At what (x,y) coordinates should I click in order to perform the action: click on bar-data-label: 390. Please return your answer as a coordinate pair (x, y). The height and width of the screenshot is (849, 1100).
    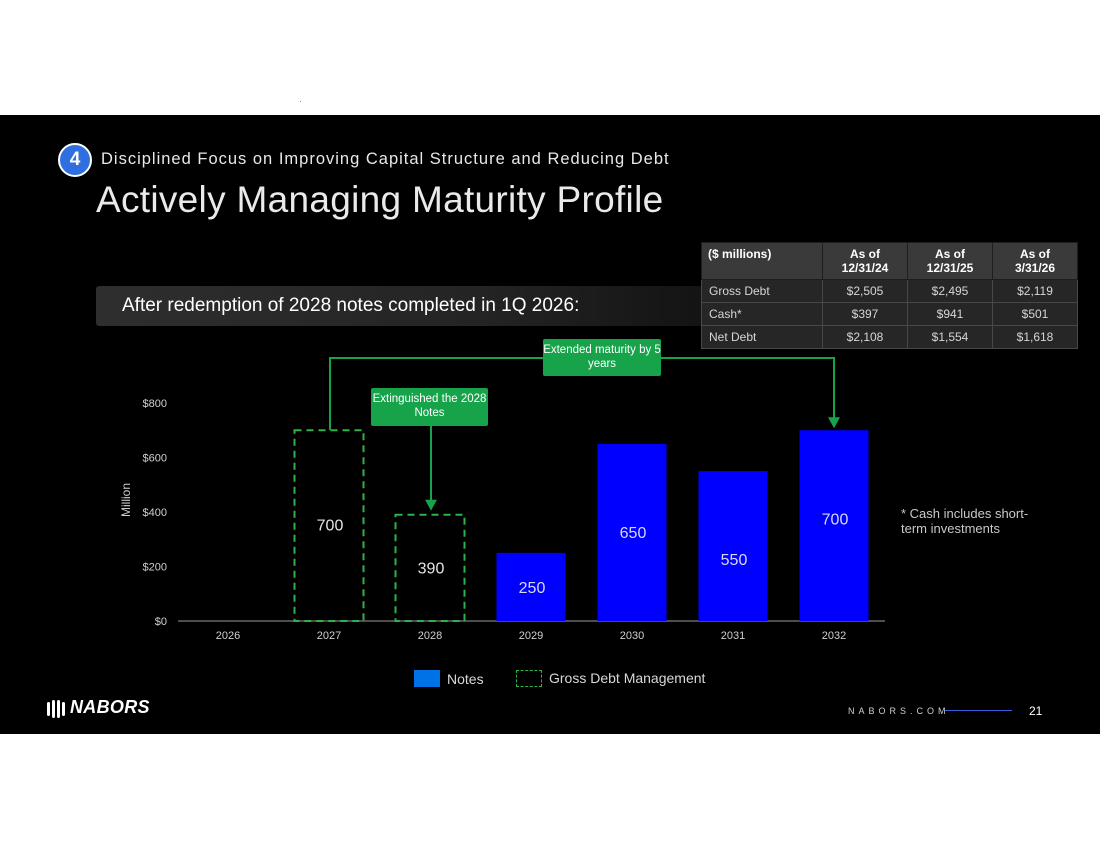
    Looking at the image, I should click on (431, 569).